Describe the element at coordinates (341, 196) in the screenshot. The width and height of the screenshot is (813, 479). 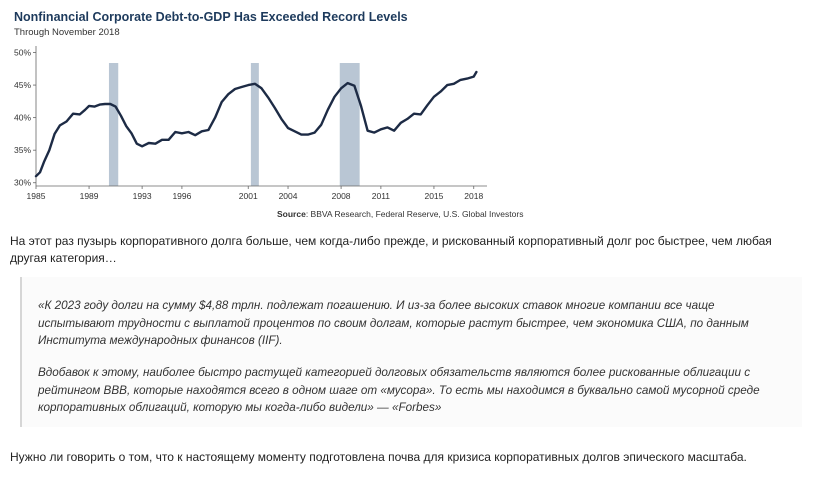
I see `x-tick-label: 2008` at that location.